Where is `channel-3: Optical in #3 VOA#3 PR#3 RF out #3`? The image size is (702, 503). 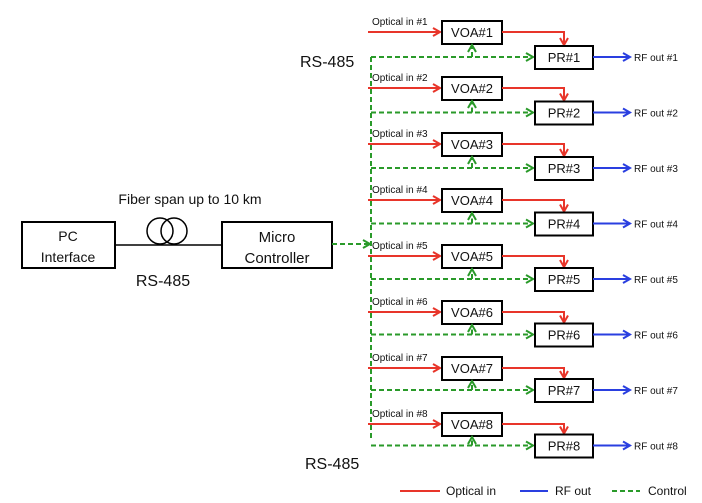 channel-3: Optical in #3 VOA#3 PR#3 RF out #3 is located at coordinates (523, 155).